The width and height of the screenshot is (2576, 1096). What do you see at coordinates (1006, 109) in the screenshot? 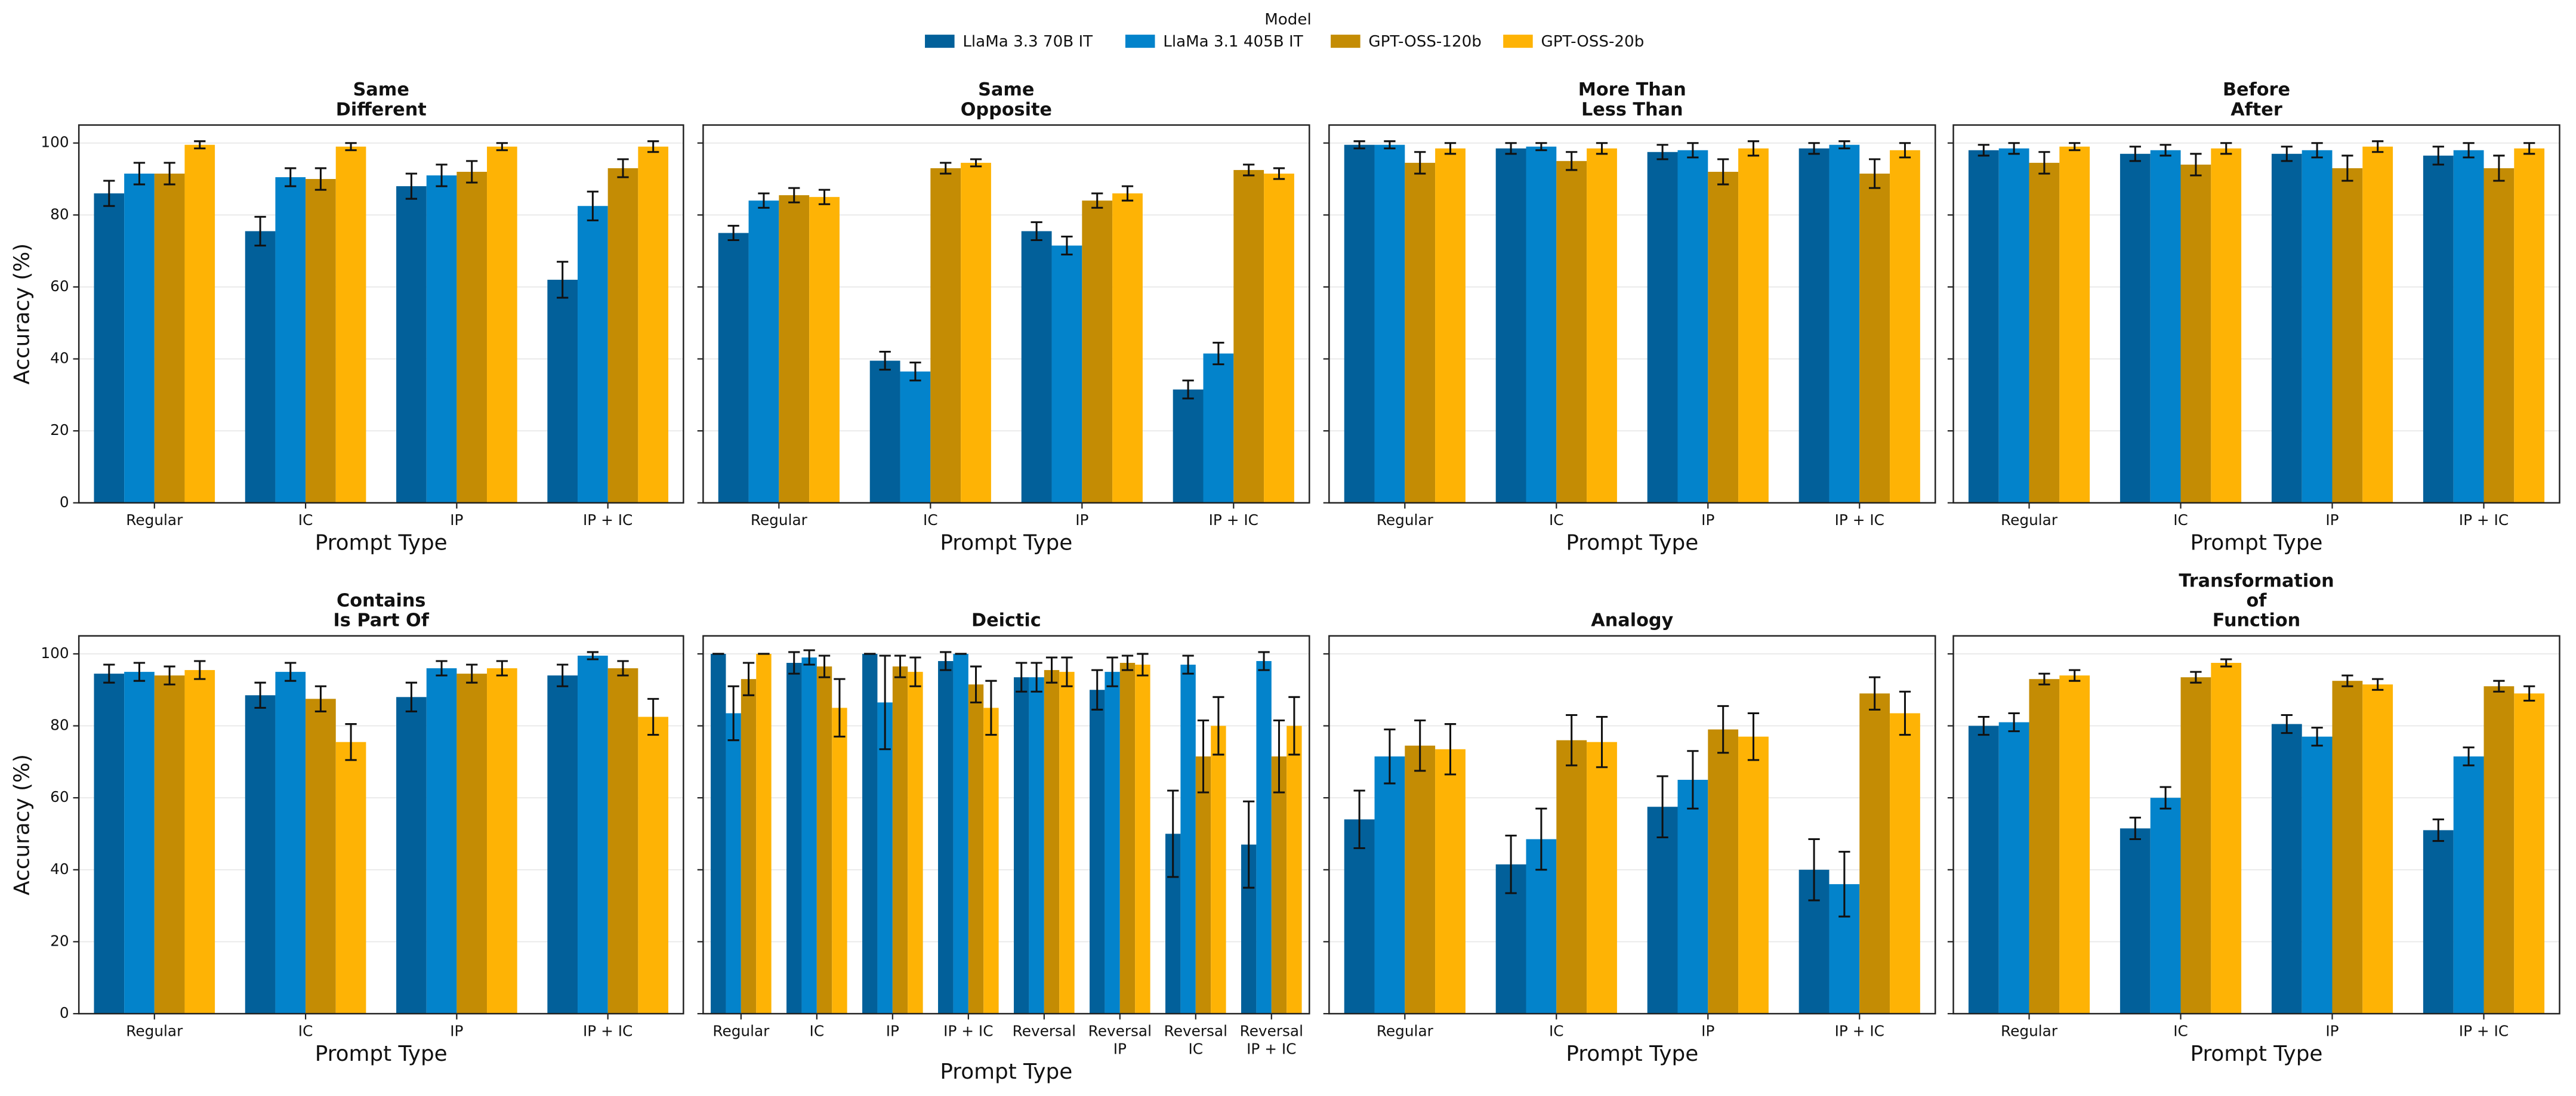
I see `chart-title: Opposite` at bounding box center [1006, 109].